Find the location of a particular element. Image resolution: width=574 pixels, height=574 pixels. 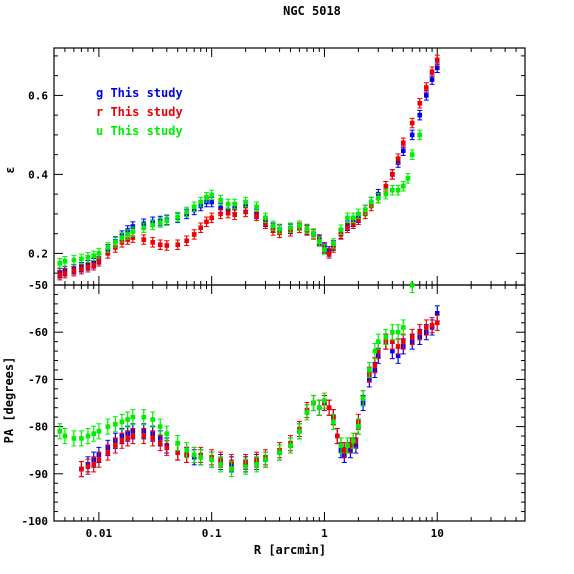

y-tick-label: -60 is located at coordinates (38, 332).